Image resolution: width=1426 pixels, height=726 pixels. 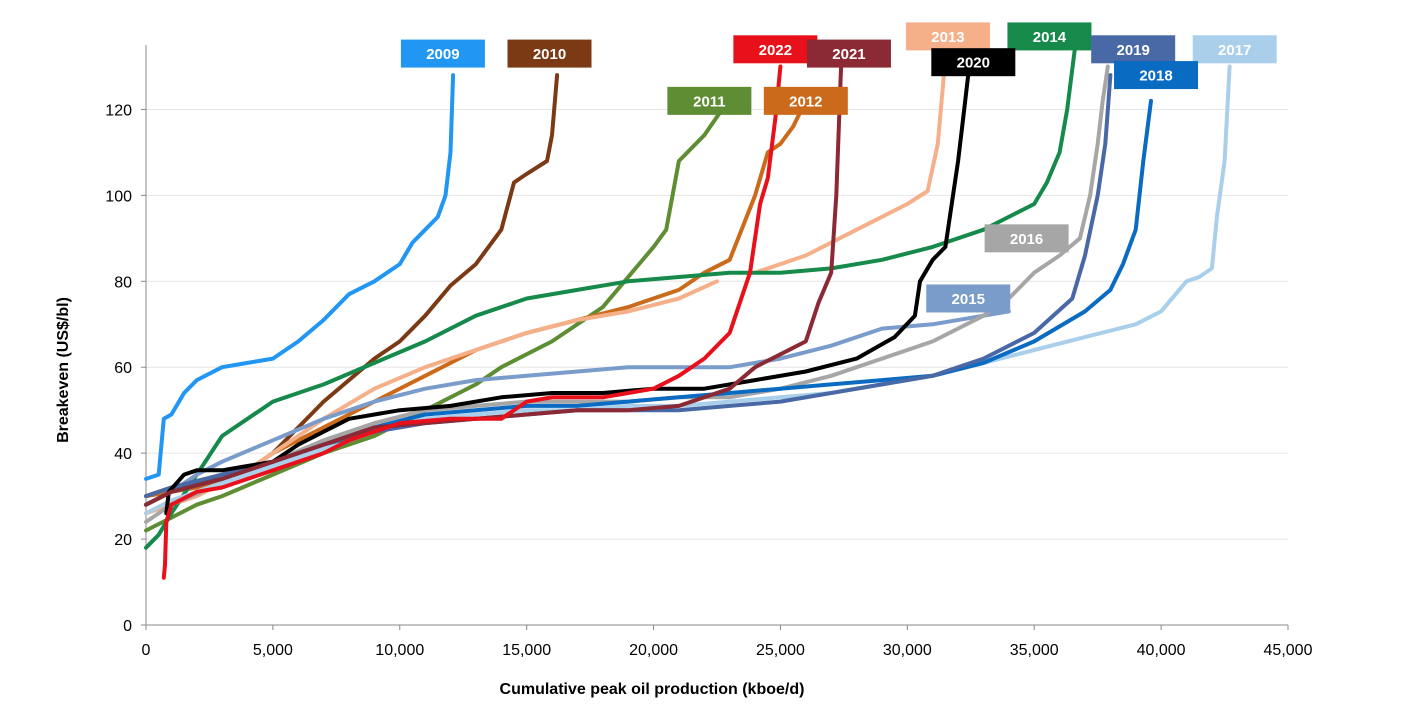 I want to click on y-tick-label: 60, so click(x=123, y=368).